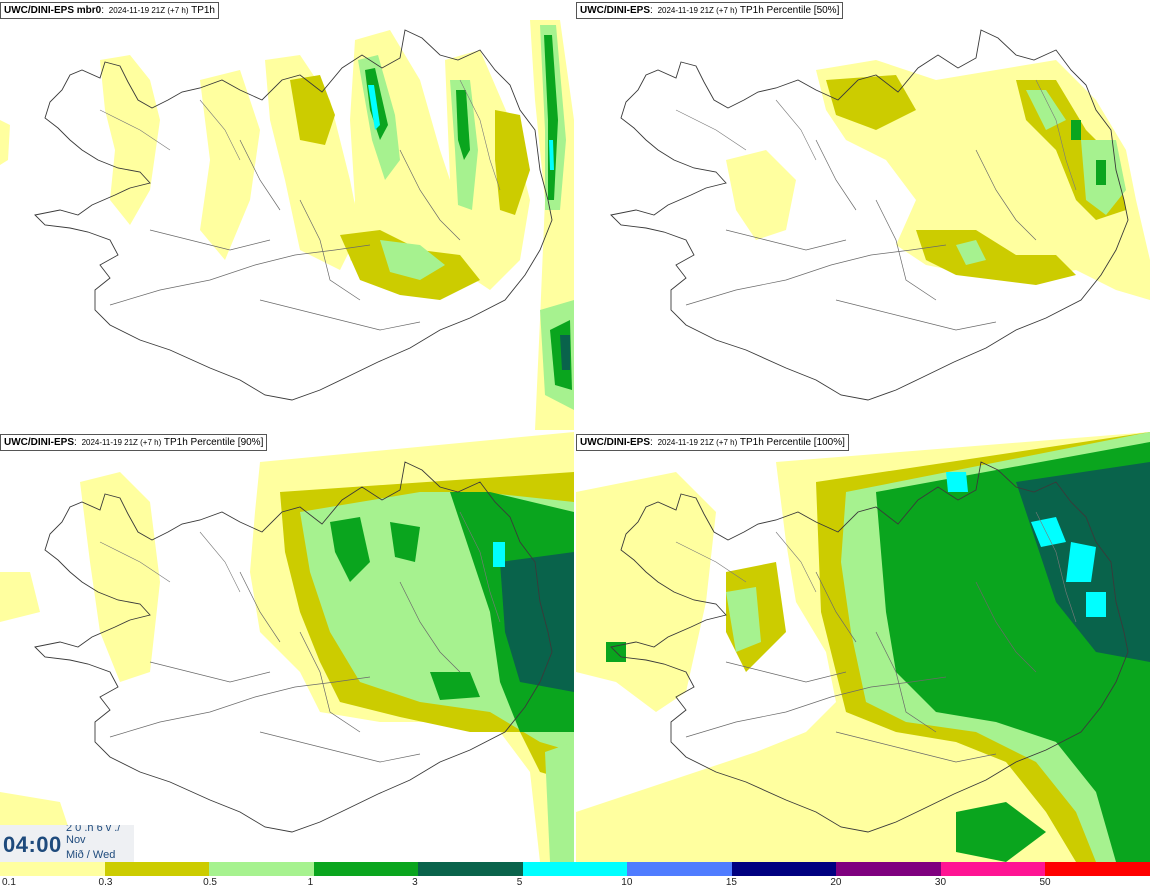 The height and width of the screenshot is (891, 1150). I want to click on precip-field-p50, so click(938, 180).